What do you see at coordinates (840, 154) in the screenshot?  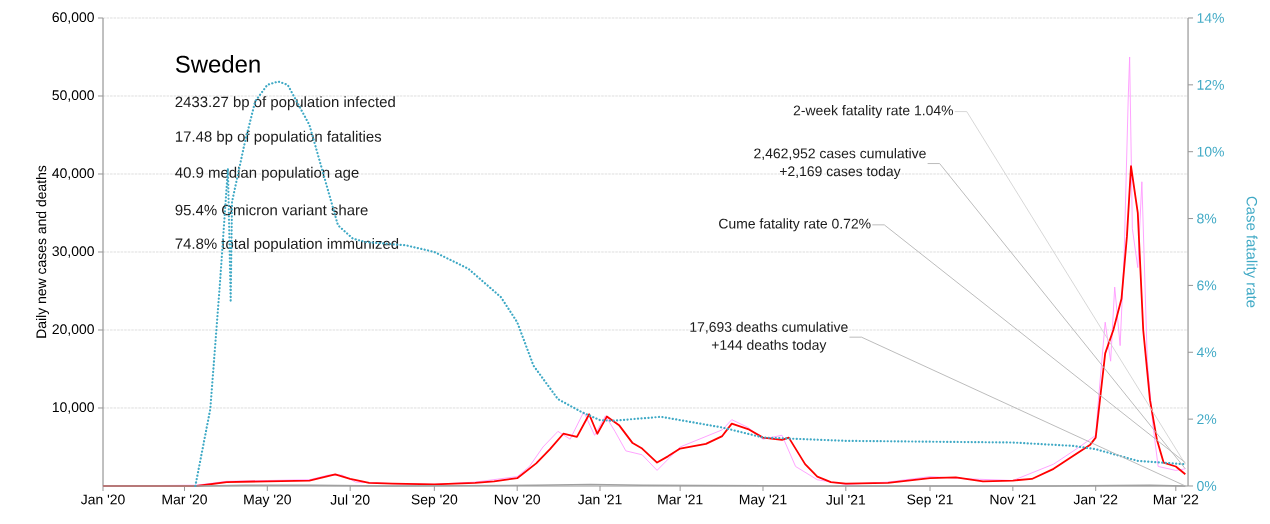 I see `annotation: 2,462,952 cases cumulative` at bounding box center [840, 154].